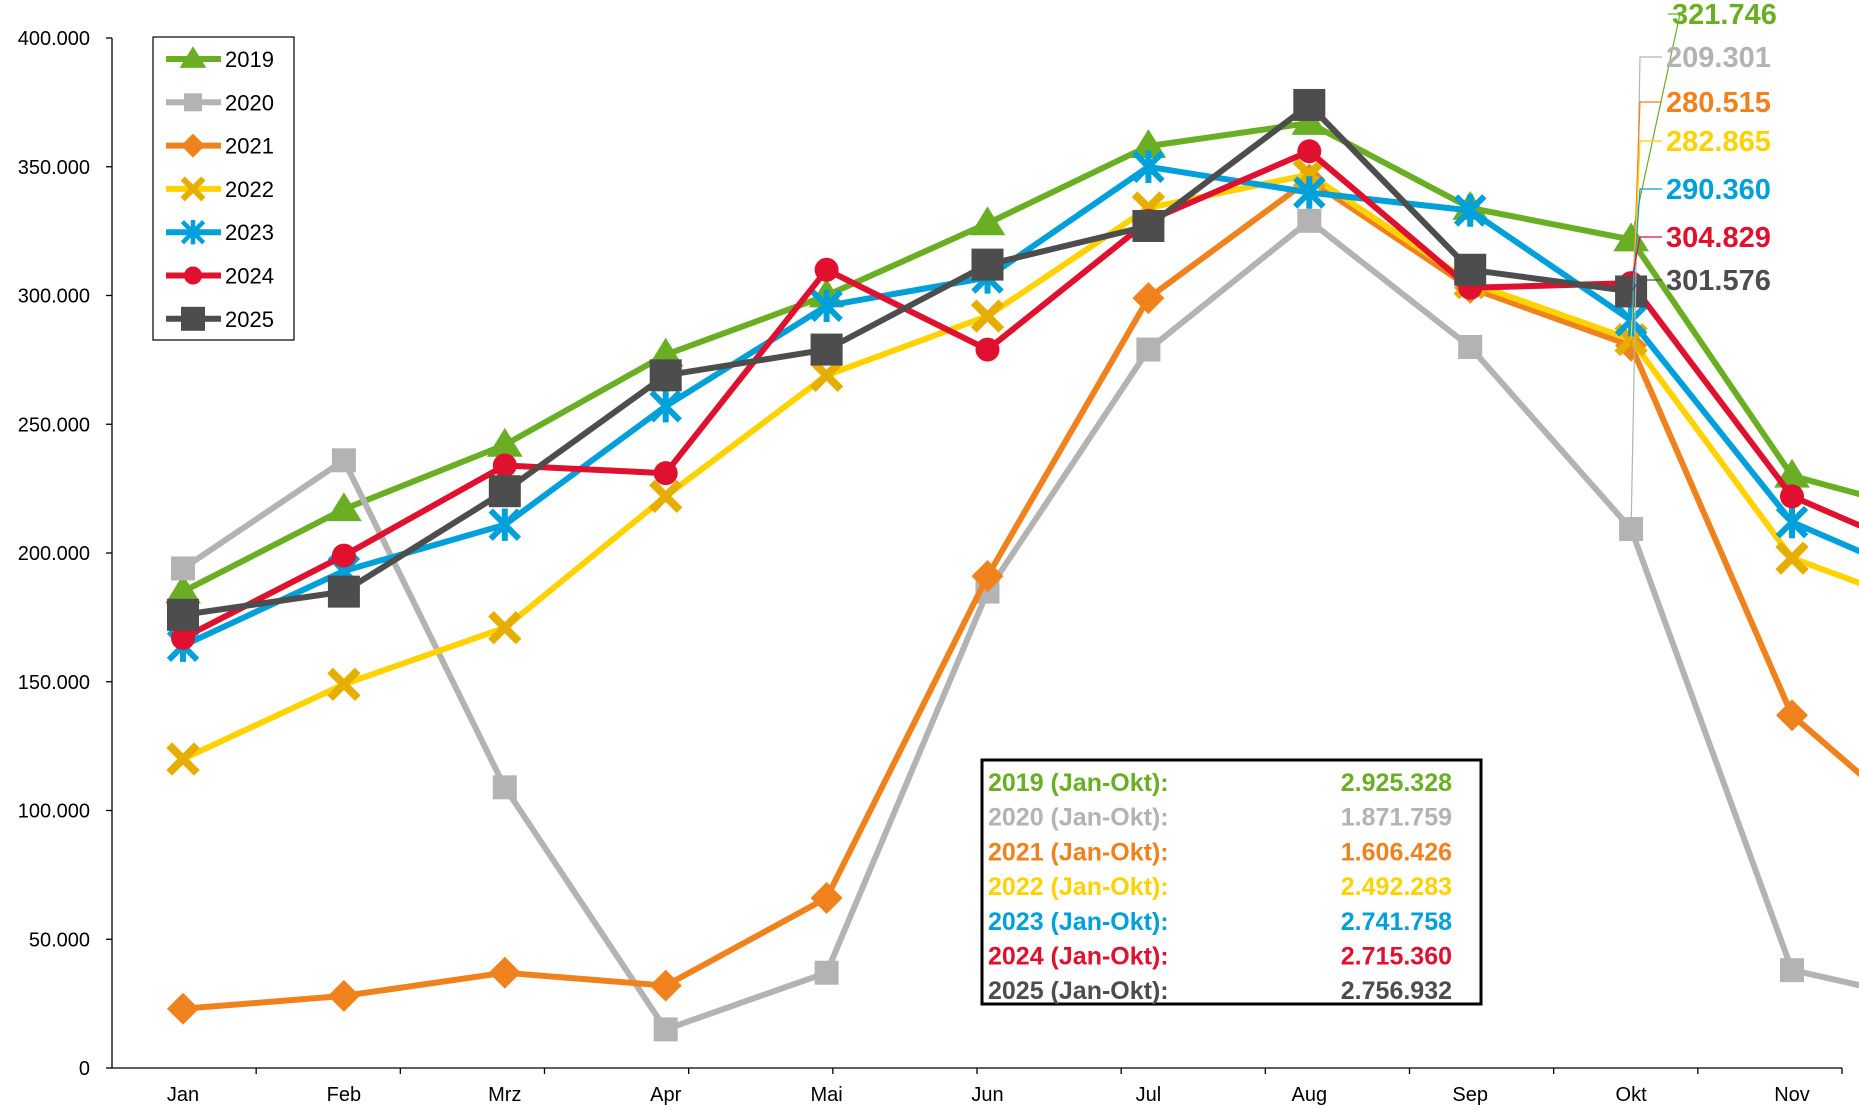  What do you see at coordinates (343, 555) in the screenshot?
I see `data-point-2024-Feb` at bounding box center [343, 555].